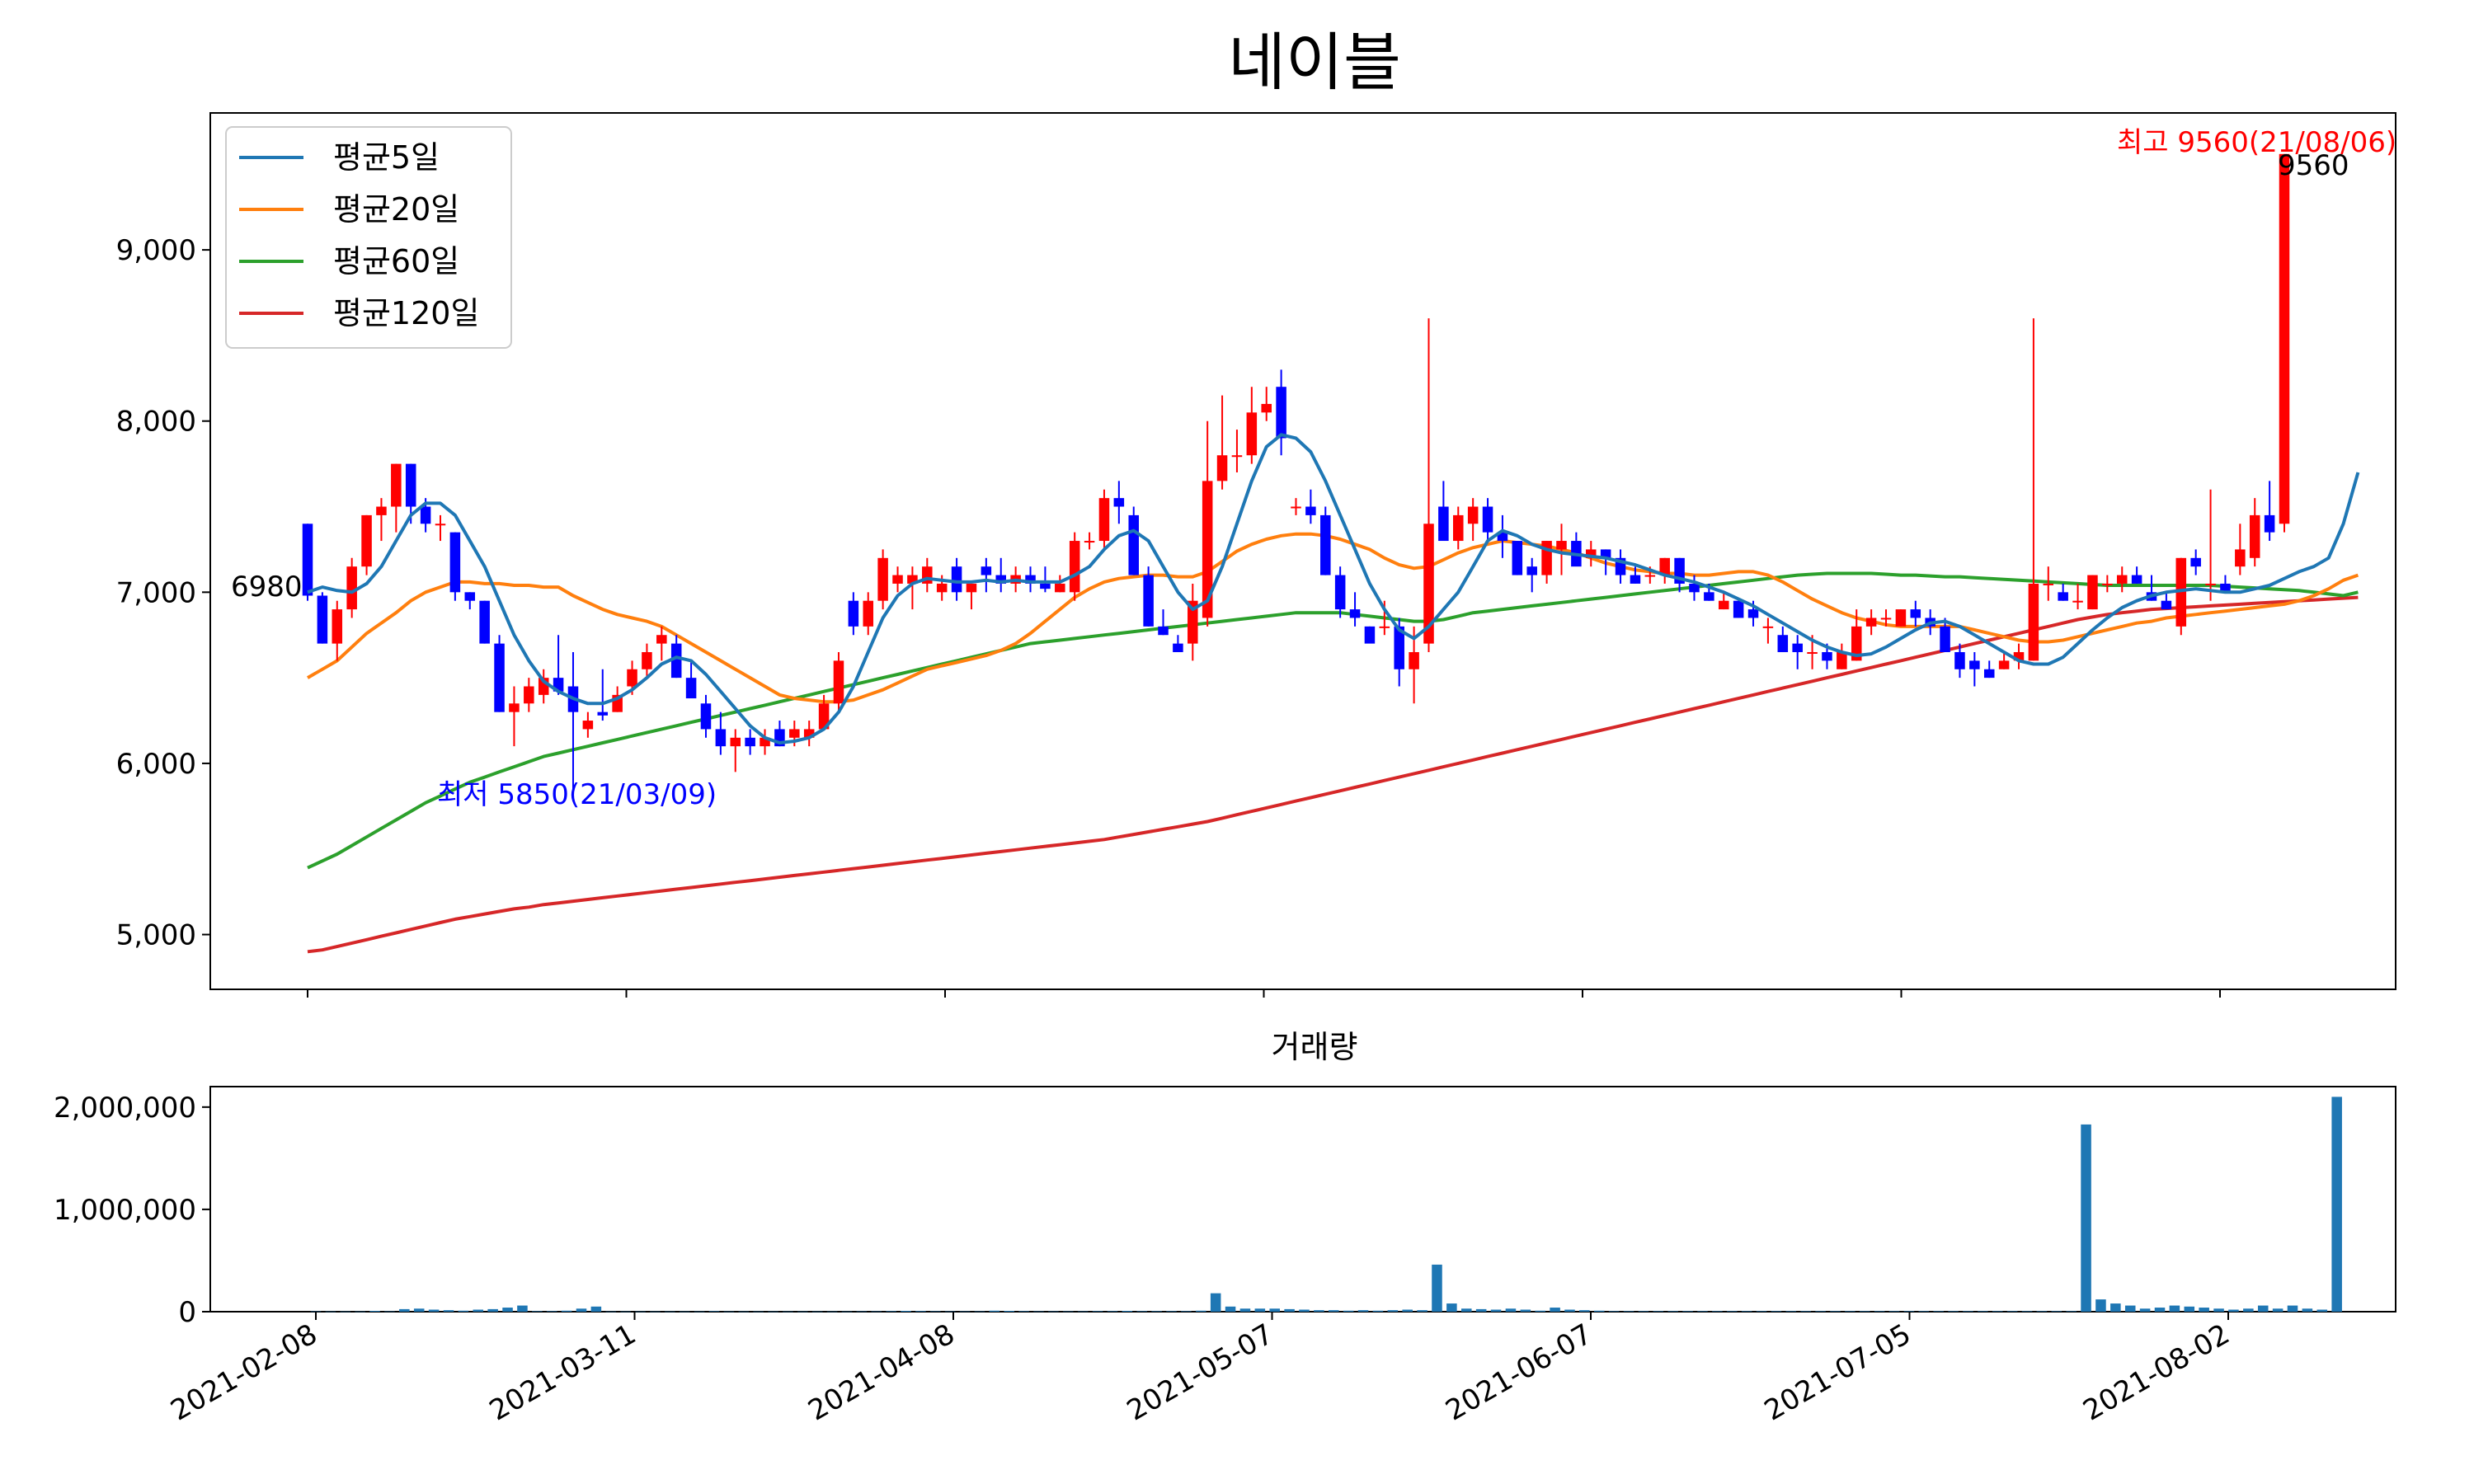  I want to click on legend: 평균5일 평균20일 평균60일 평균120일, so click(368, 237).